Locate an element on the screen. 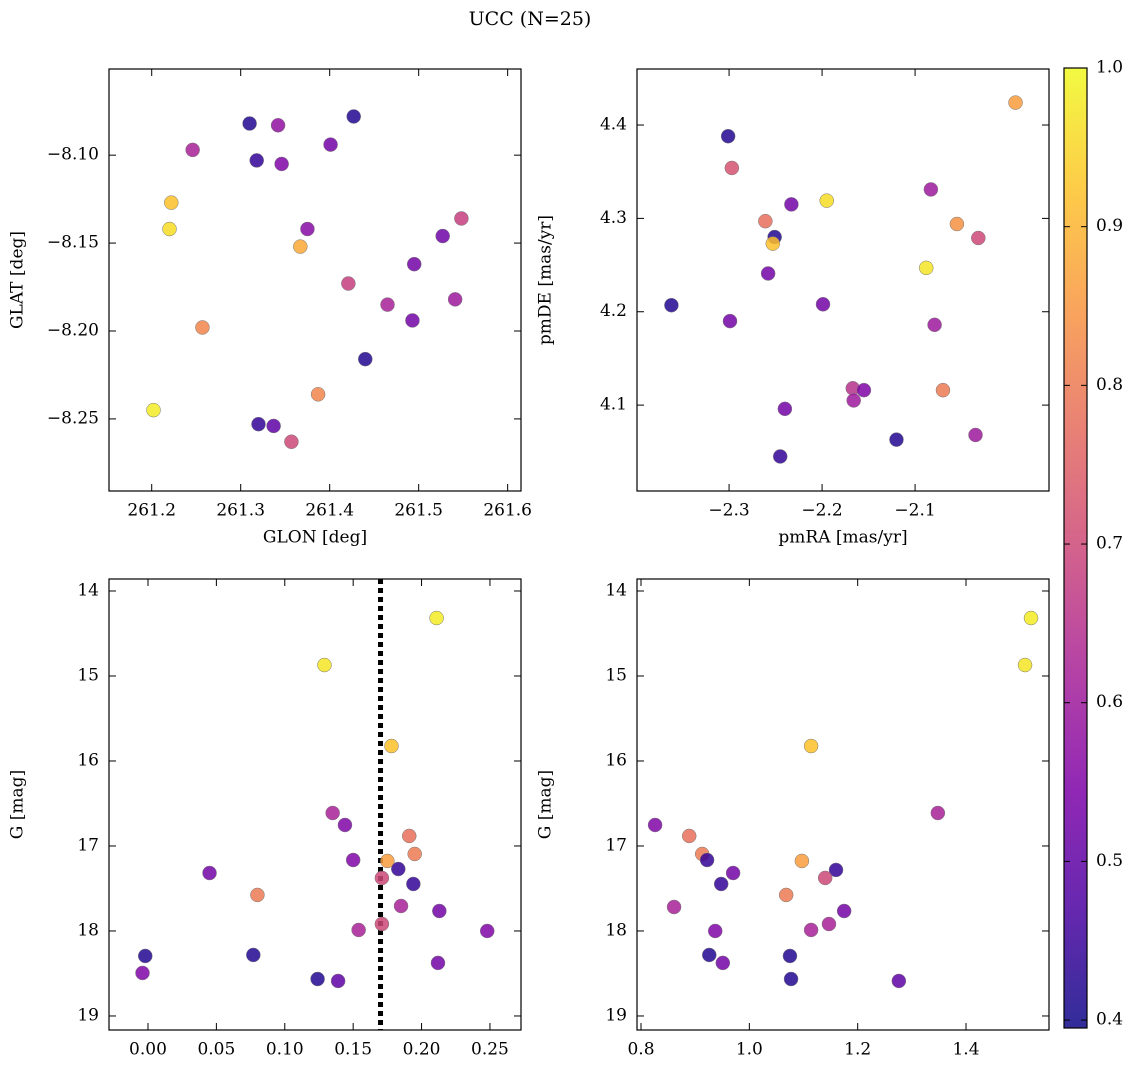  x-tick-label: 1.4 is located at coordinates (965, 1050).